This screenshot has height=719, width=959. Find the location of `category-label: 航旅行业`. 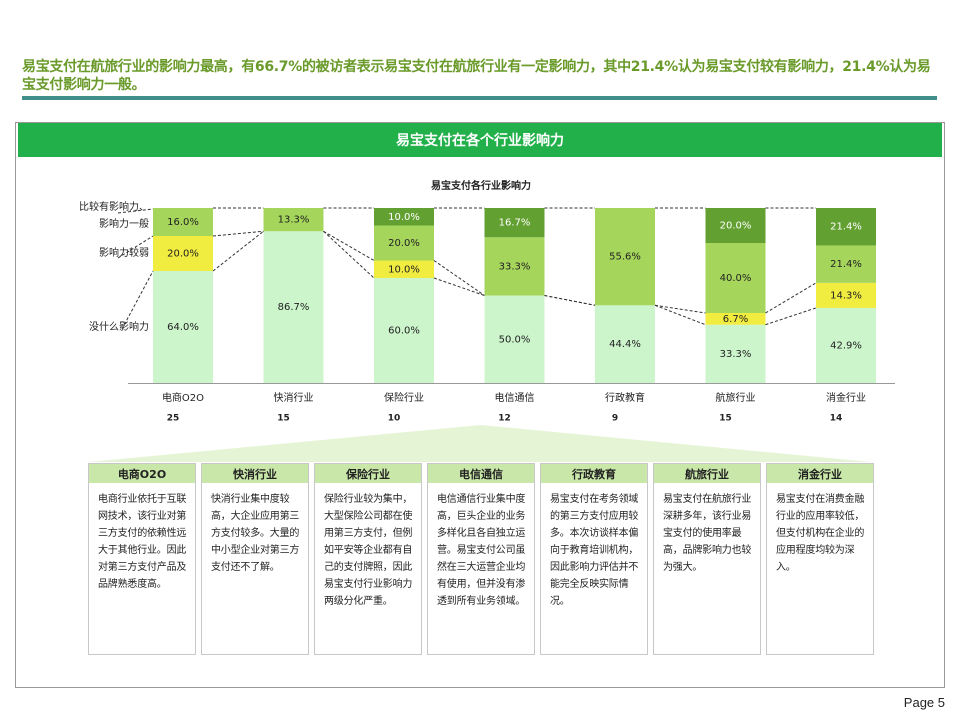

category-label: 航旅行业 is located at coordinates (736, 397).